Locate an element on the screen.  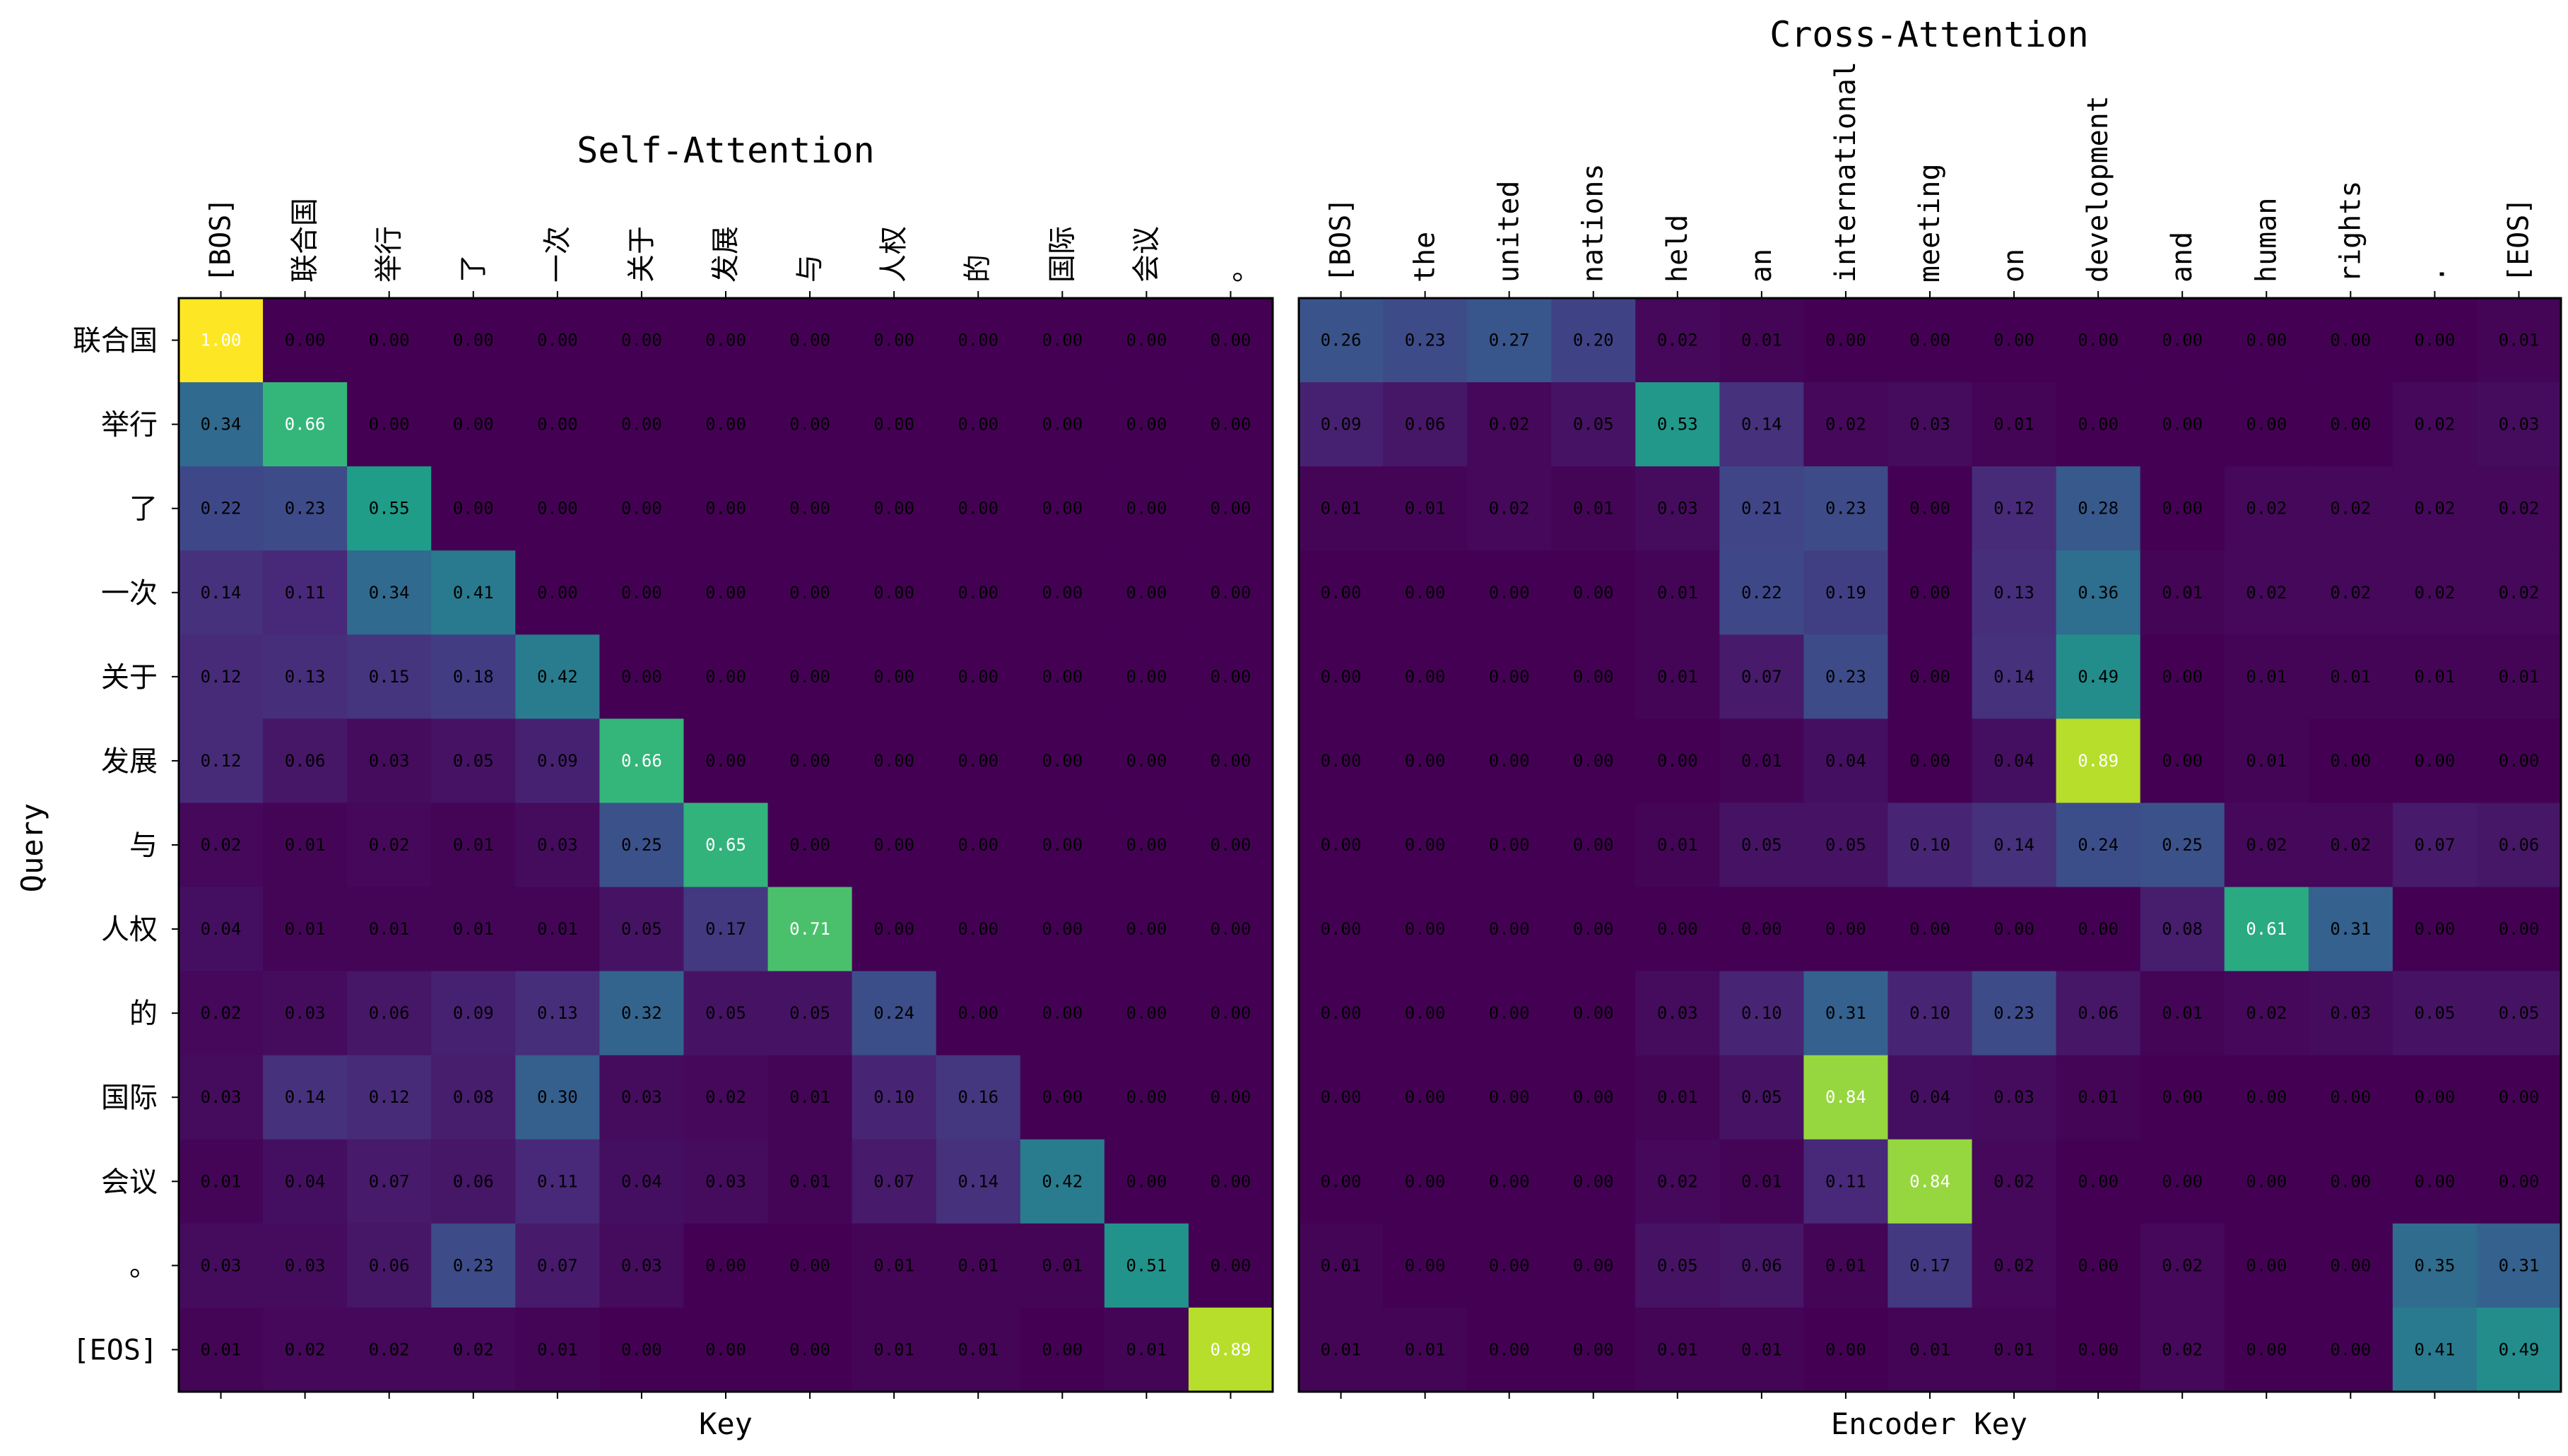
self-cell-label-r1-c11: 0.00 is located at coordinates (1146, 425).